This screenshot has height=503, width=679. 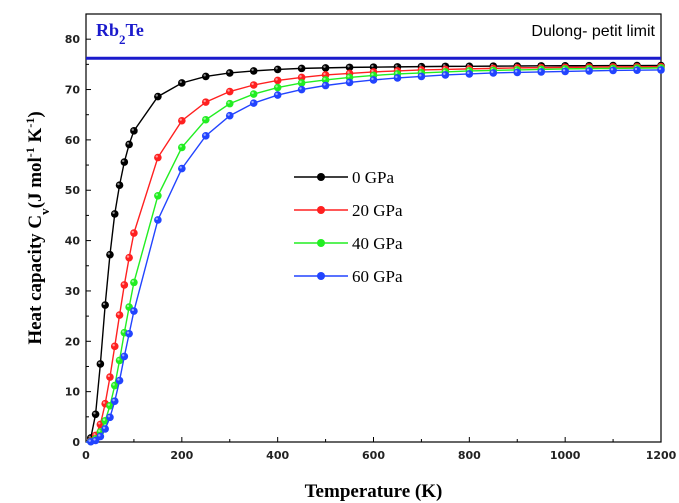 What do you see at coordinates (73, 140) in the screenshot?
I see `y-tick-label: 60` at bounding box center [73, 140].